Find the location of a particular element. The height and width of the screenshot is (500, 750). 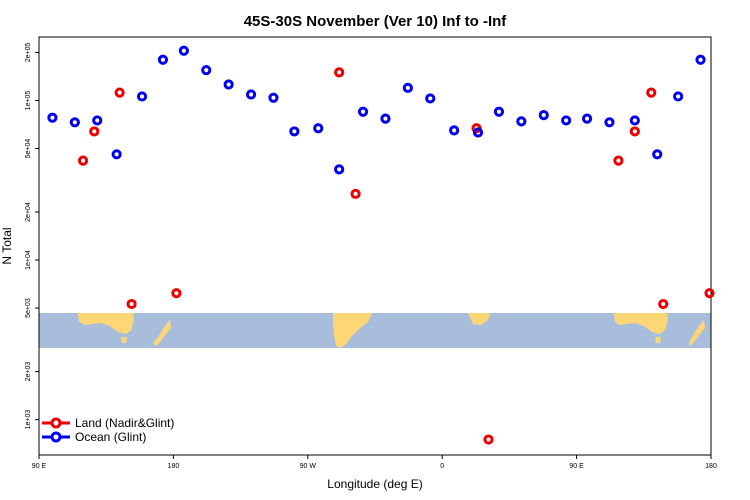

map-land-south-america is located at coordinates (352, 330).